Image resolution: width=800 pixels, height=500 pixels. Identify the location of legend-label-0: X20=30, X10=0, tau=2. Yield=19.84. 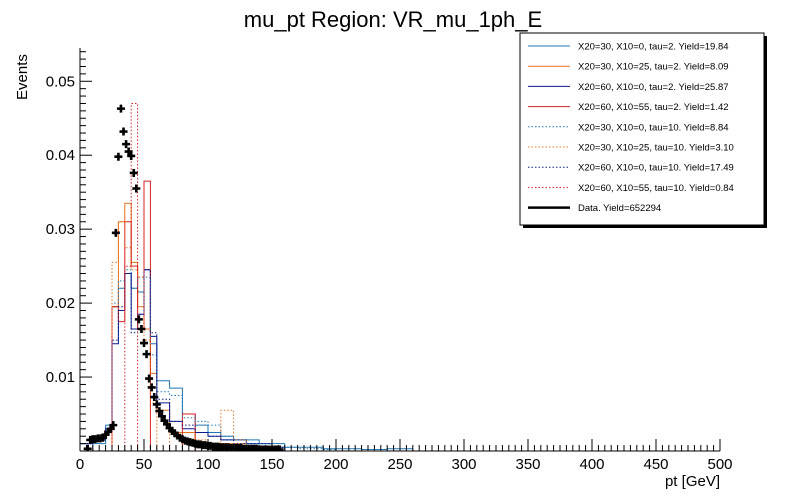
(653, 47).